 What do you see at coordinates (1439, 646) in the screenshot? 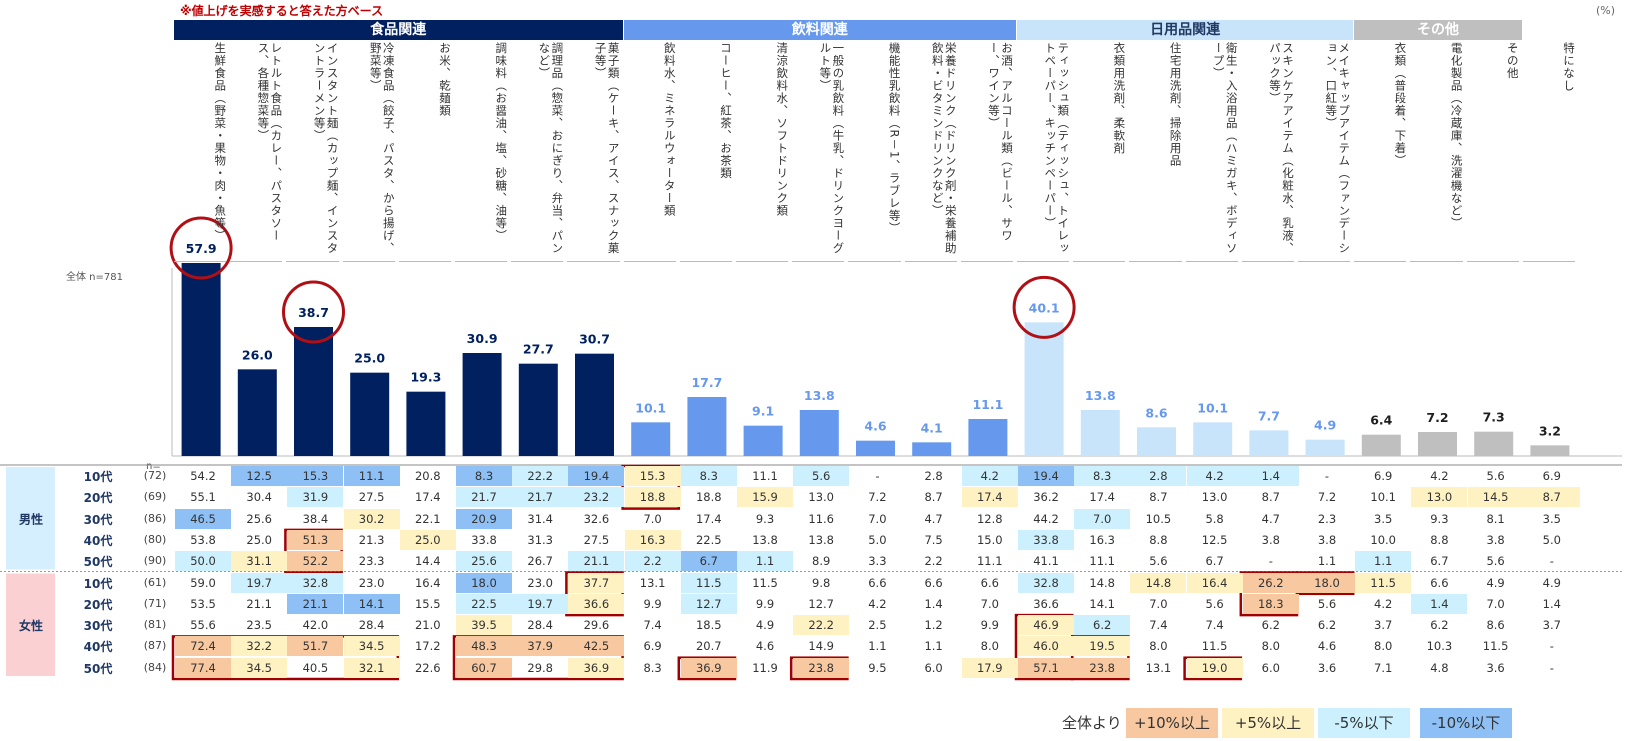
I see `table-cell: 10.3` at bounding box center [1439, 646].